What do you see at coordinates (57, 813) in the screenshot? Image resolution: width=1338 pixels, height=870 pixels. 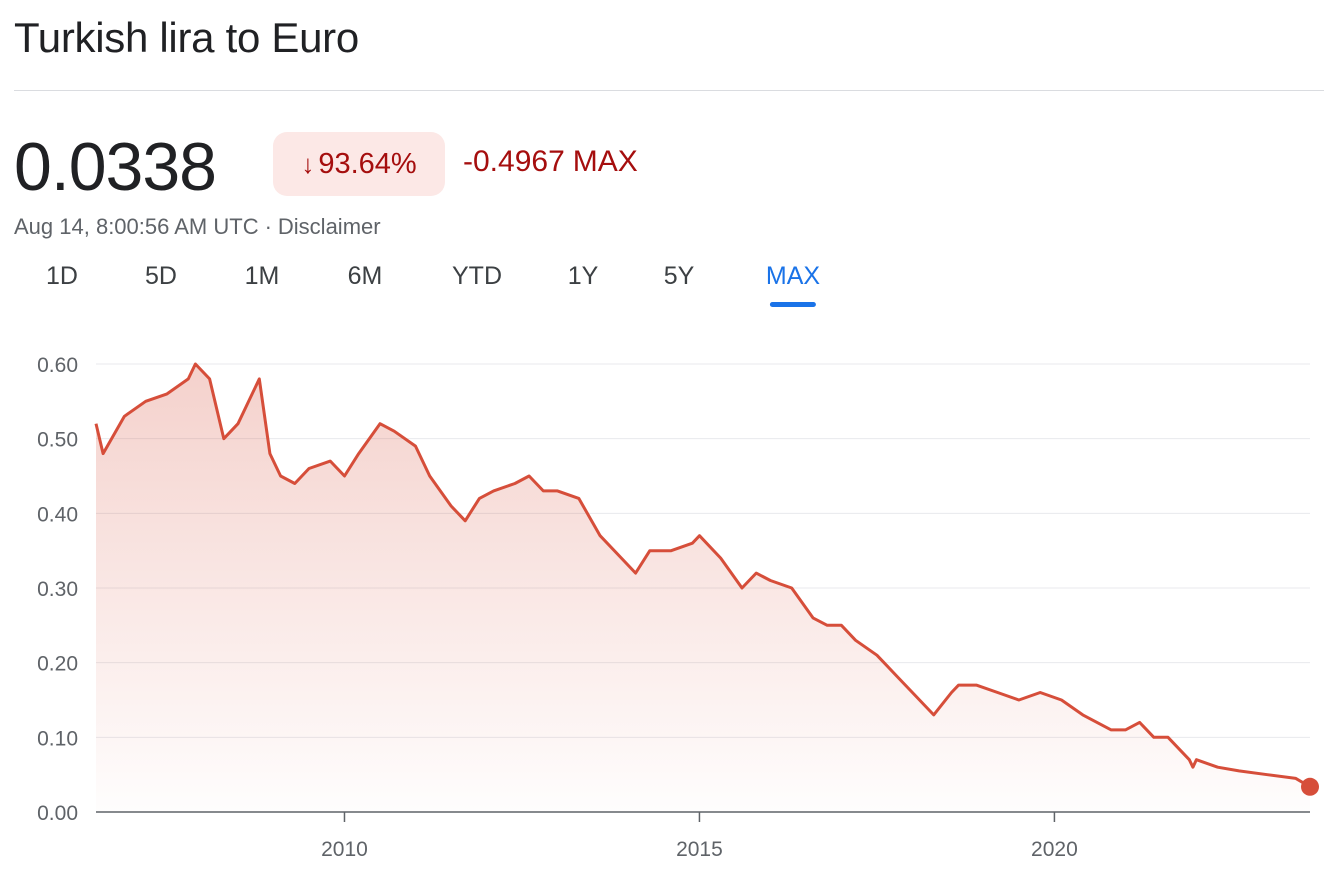 I see `y-tick-label: 0.00` at bounding box center [57, 813].